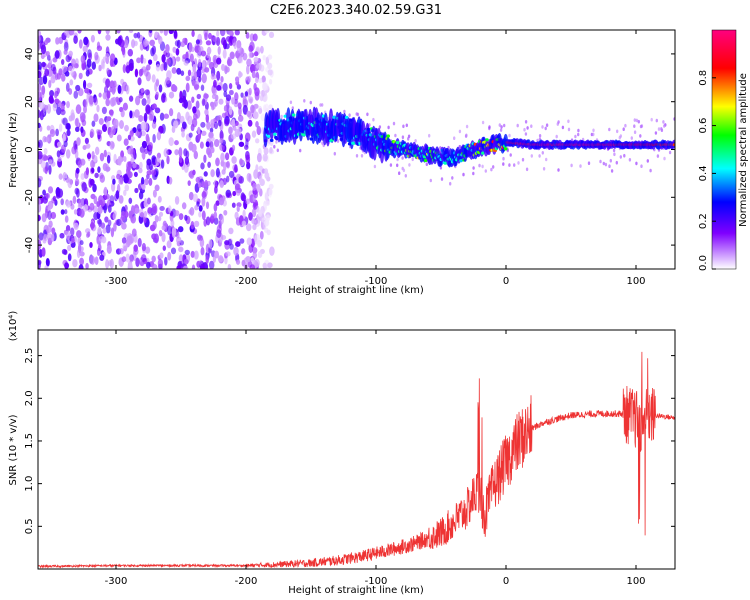  Describe the element at coordinates (703, 173) in the screenshot. I see `colorbar-tick-label: 0.4` at that location.